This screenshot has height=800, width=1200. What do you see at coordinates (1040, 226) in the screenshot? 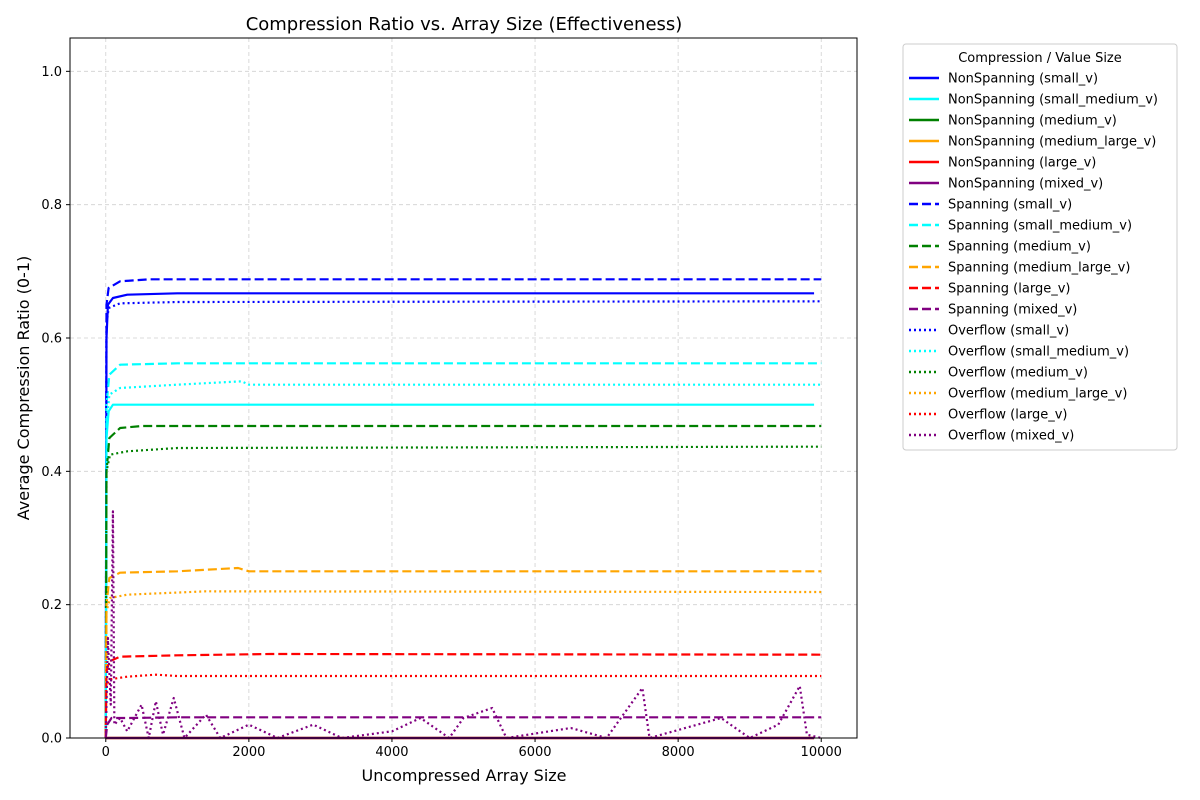
I see `legend-entry: Spanning (small_medium_v)` at bounding box center [1040, 226].